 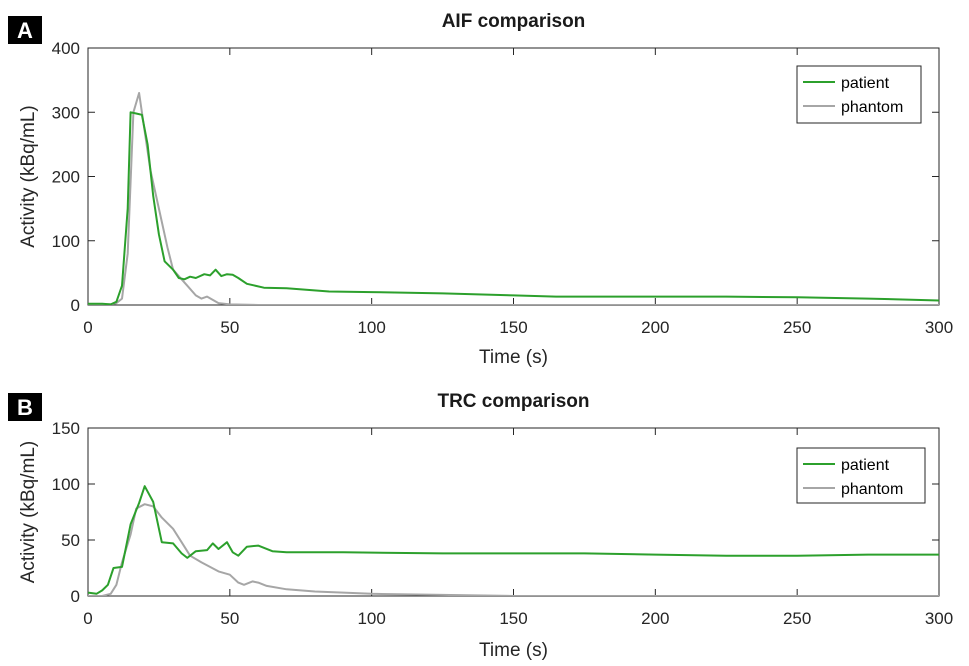 What do you see at coordinates (513, 549) in the screenshot?
I see `series-line-phantom` at bounding box center [513, 549].